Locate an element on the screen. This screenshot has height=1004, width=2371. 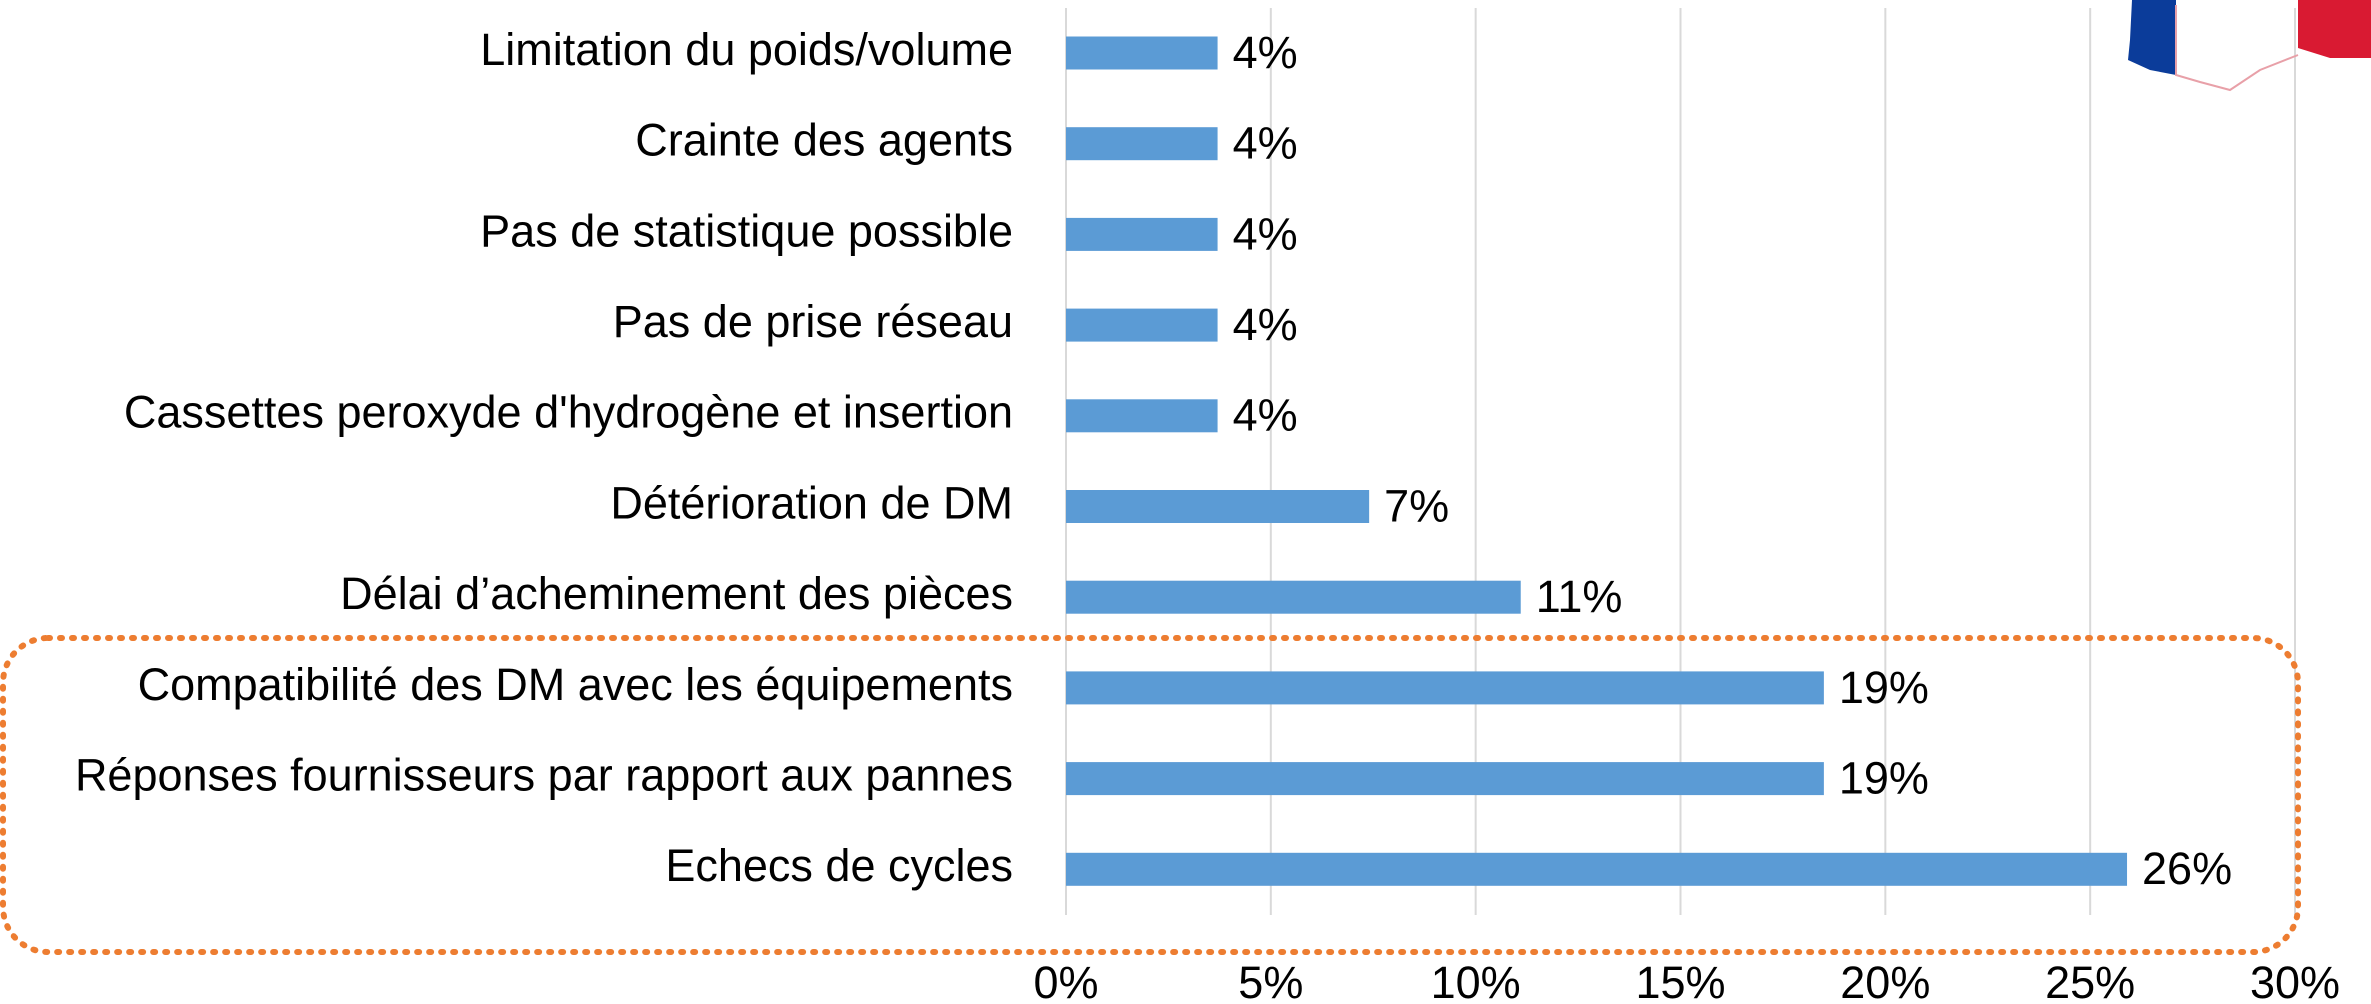
x-tick-label: 10% is located at coordinates (1476, 980).